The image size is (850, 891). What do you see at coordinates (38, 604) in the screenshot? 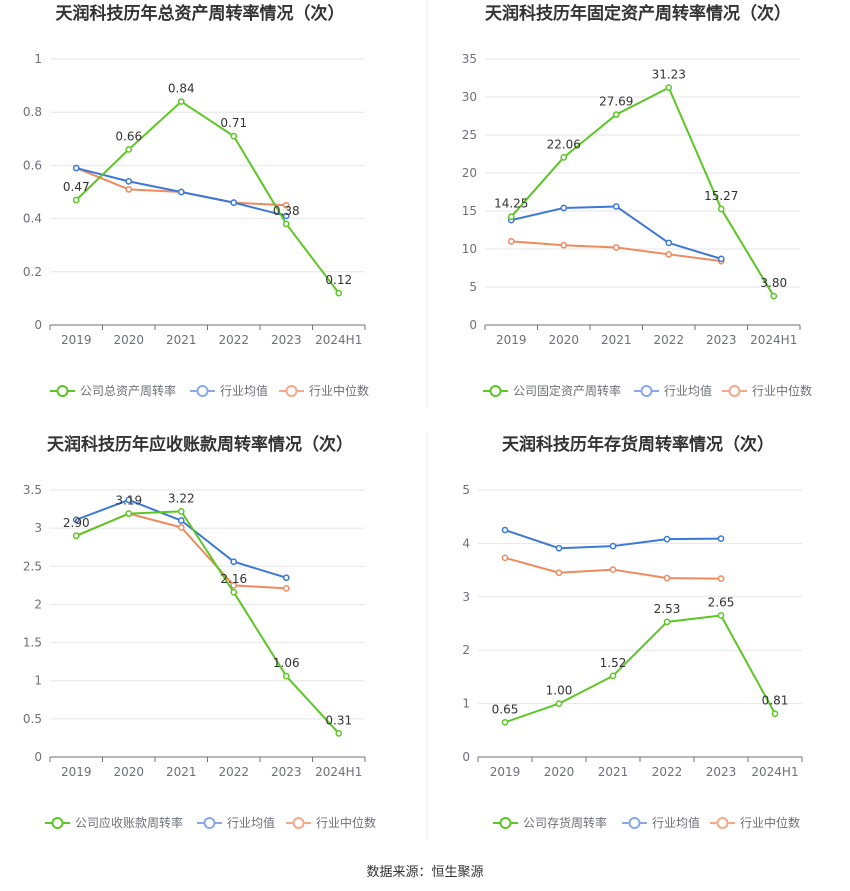
I see `y-tick-label: 2` at bounding box center [38, 604].